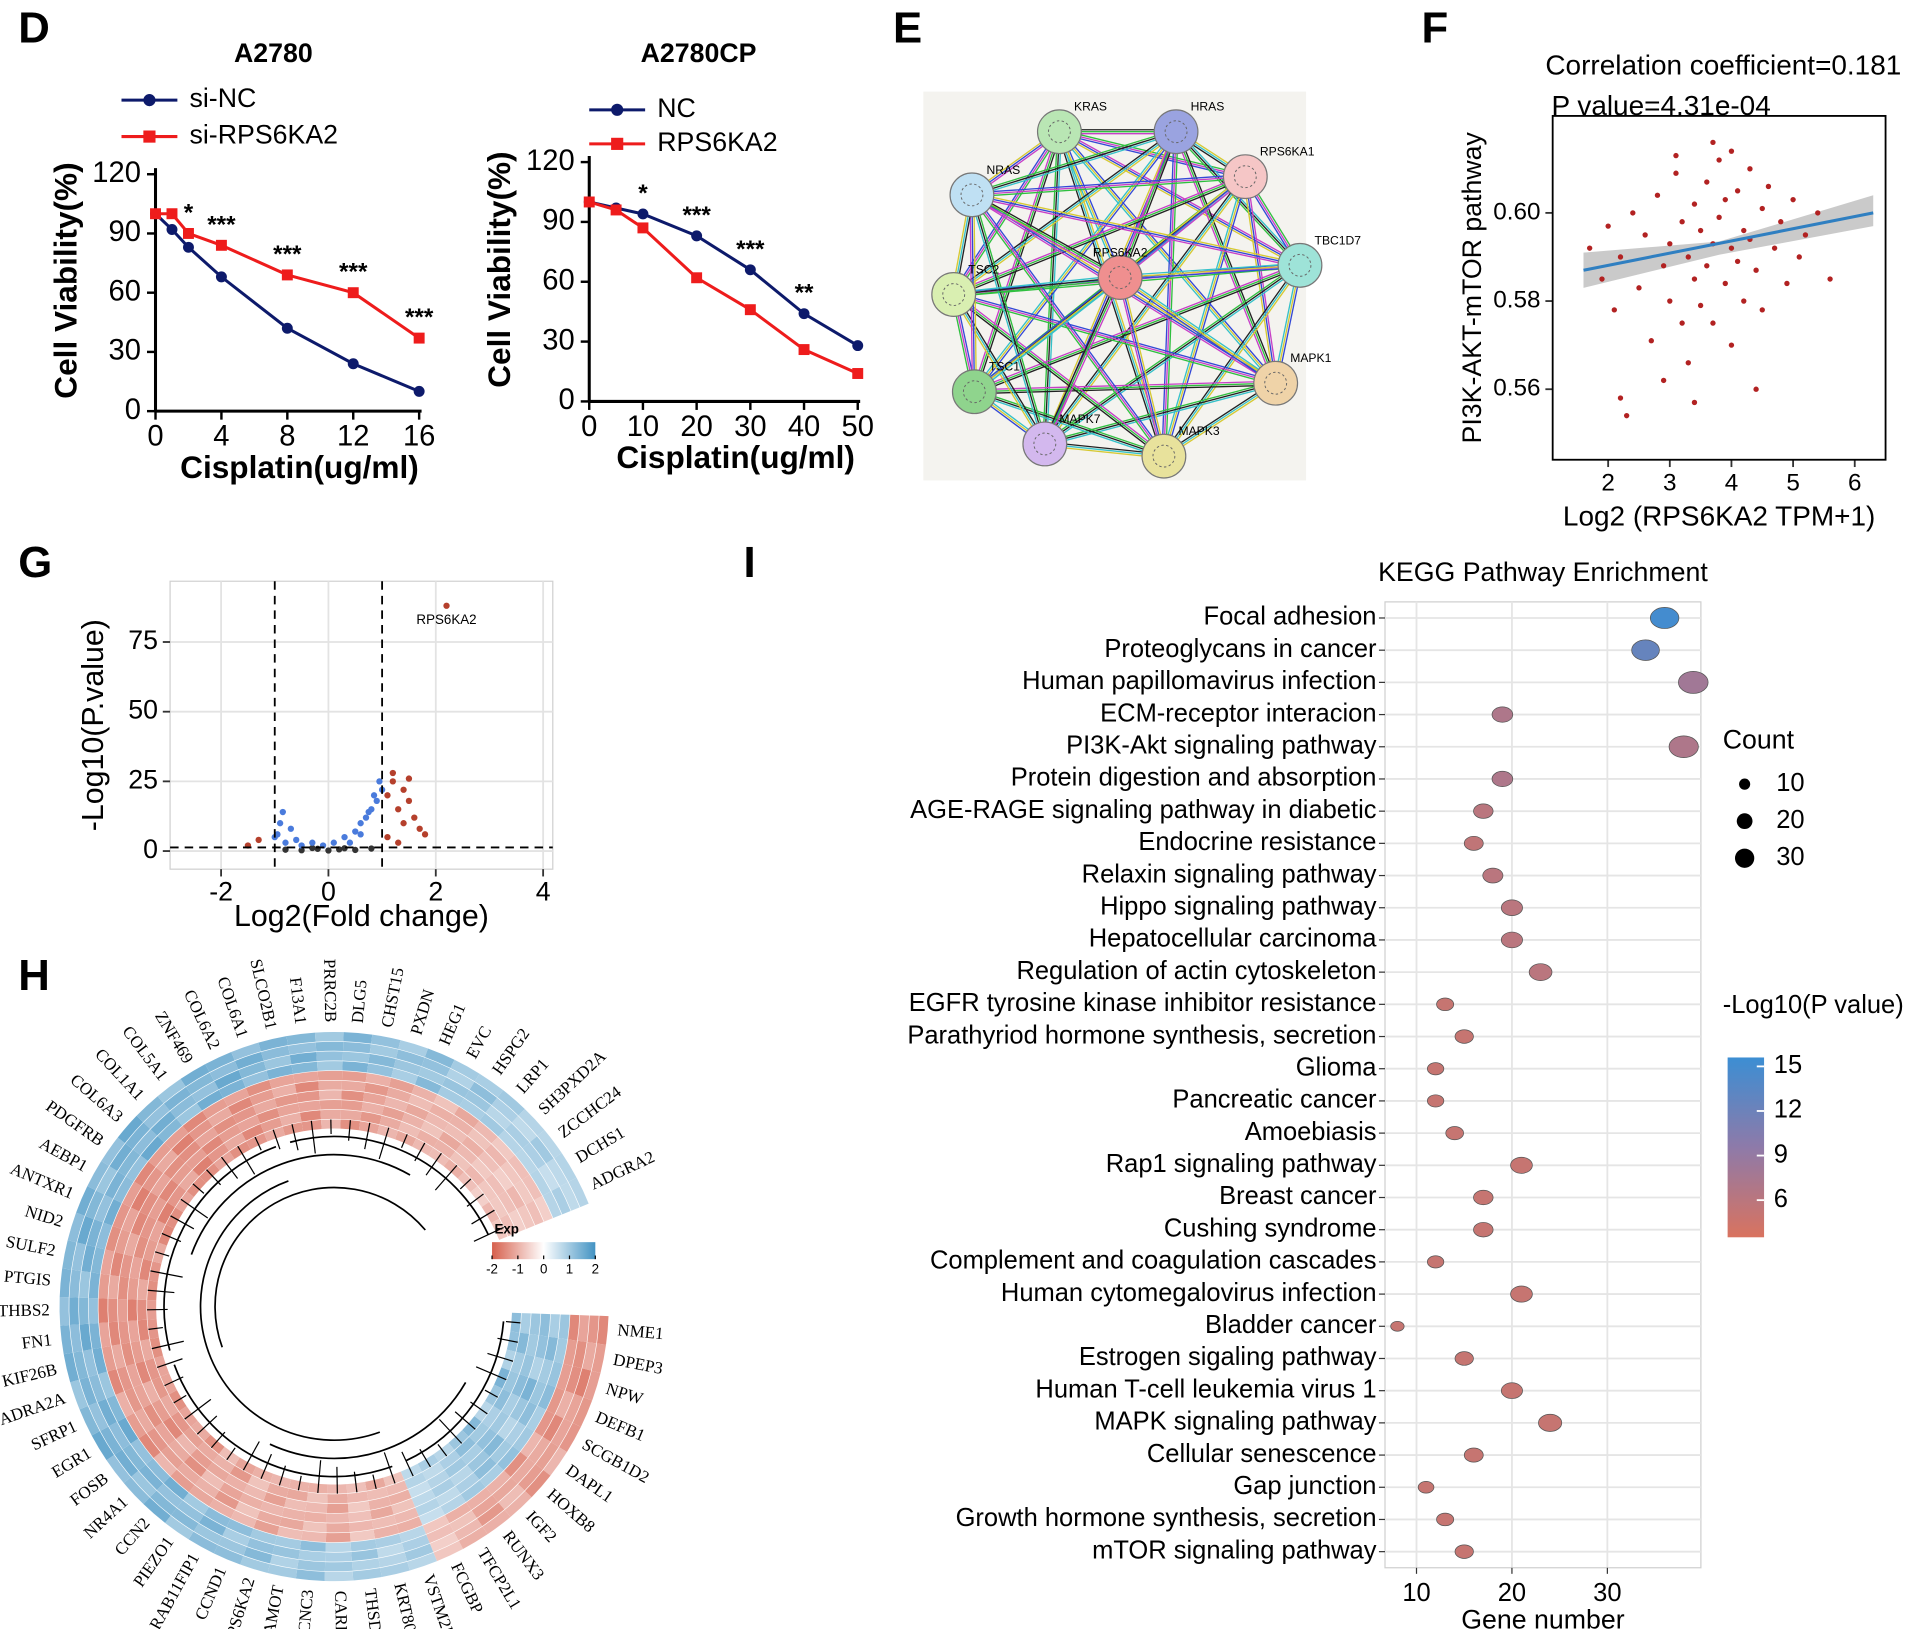 The height and width of the screenshot is (1629, 1905). What do you see at coordinates (676, 108) in the screenshot?
I see `legend-label: NC` at bounding box center [676, 108].